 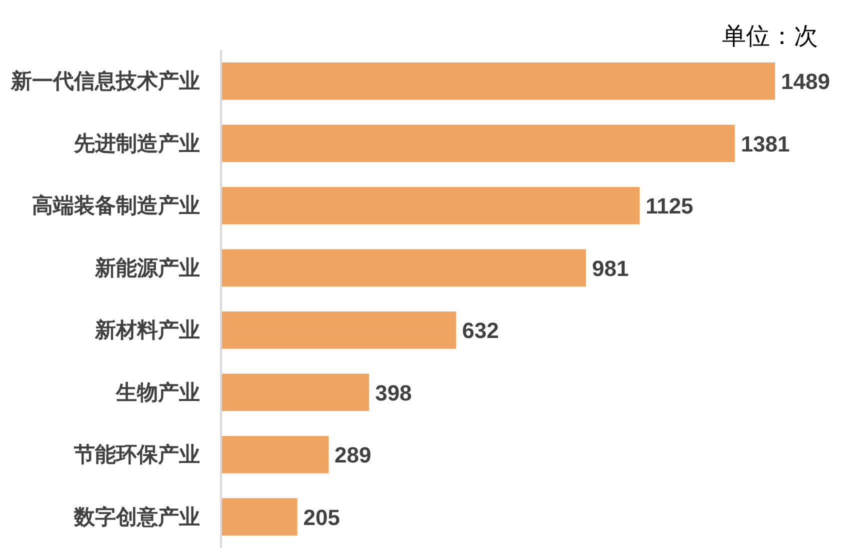 What do you see at coordinates (770, 36) in the screenshot?
I see `annotation: 单位：次` at bounding box center [770, 36].